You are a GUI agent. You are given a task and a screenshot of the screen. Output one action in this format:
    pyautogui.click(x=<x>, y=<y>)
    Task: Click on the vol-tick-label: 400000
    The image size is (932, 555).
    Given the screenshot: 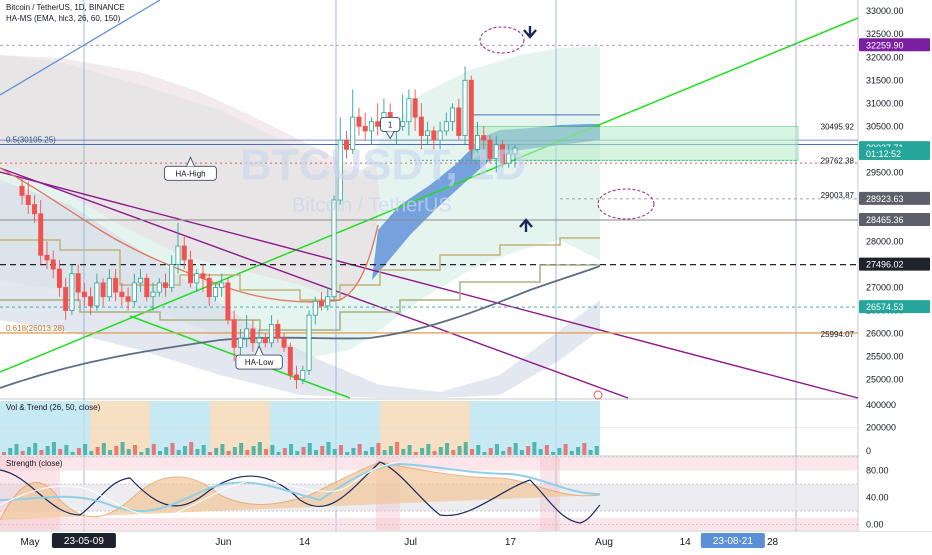 What is the action you would take?
    pyautogui.click(x=881, y=405)
    